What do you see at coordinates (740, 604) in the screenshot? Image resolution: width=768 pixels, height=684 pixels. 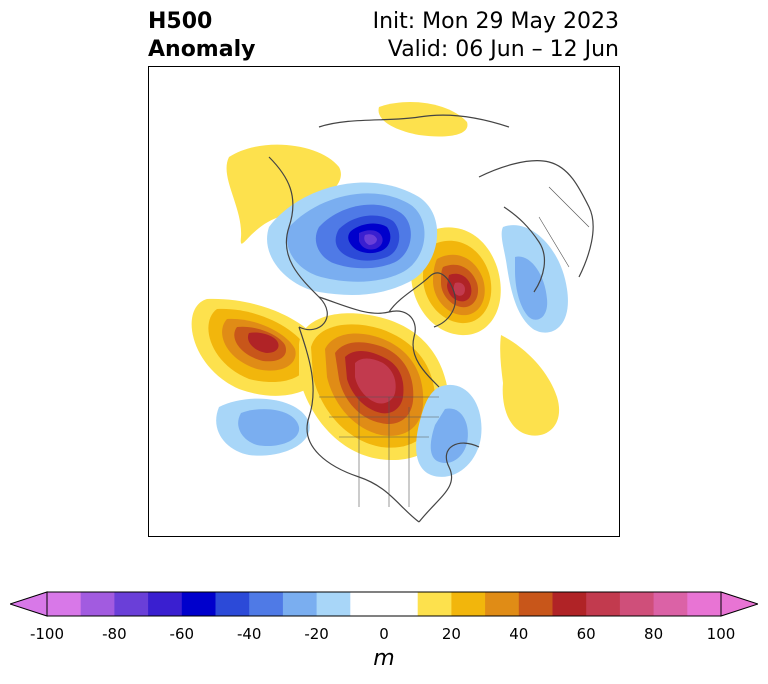 I see `colorbar-over-arrow` at bounding box center [740, 604].